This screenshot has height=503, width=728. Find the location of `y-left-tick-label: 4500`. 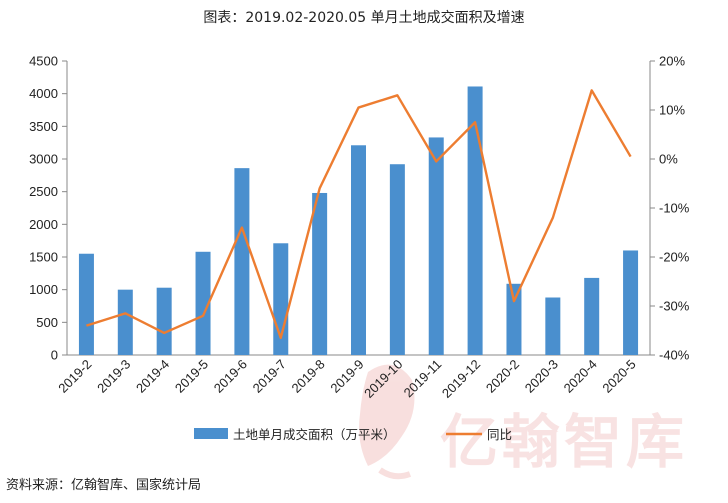

y-left-tick-label: 4500 is located at coordinates (43, 61).